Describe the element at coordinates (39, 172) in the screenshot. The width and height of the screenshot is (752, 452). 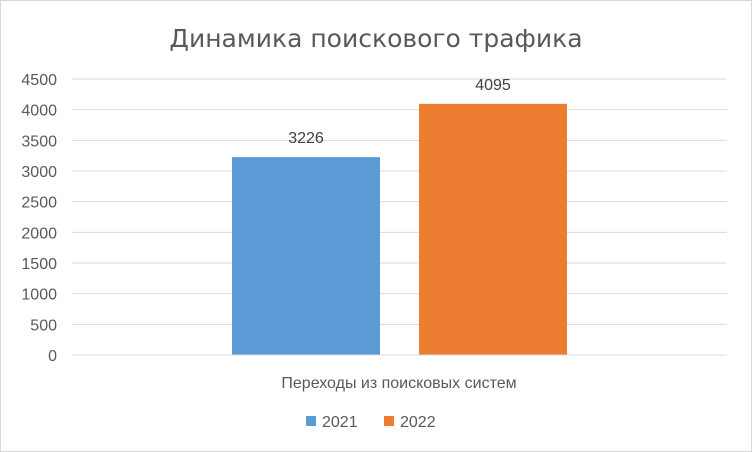
I see `y-tick-label: 3000` at that location.